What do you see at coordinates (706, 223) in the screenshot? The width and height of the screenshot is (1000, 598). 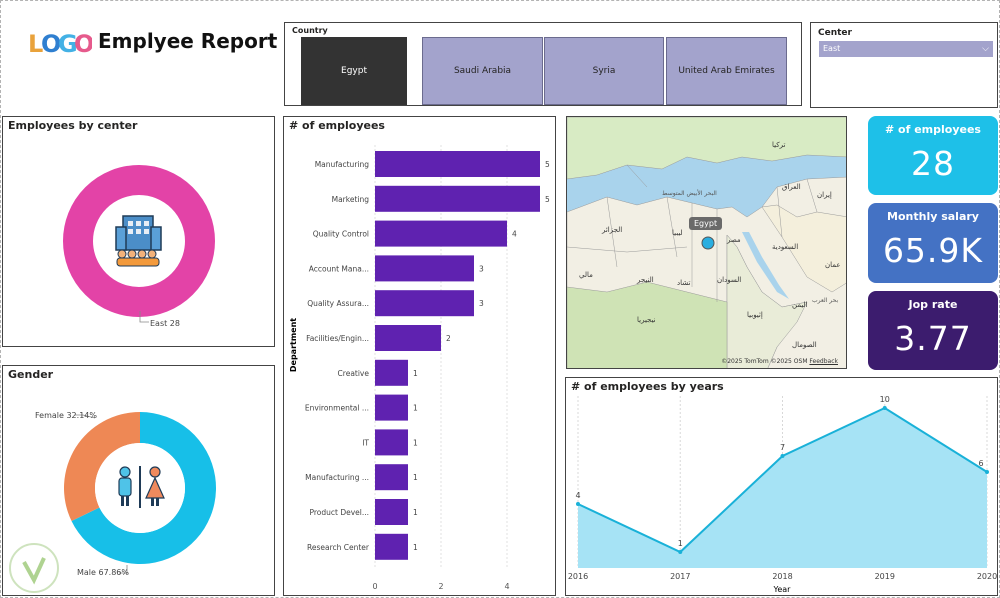 I see `map-tooltip-egypt: Egypt` at bounding box center [706, 223].